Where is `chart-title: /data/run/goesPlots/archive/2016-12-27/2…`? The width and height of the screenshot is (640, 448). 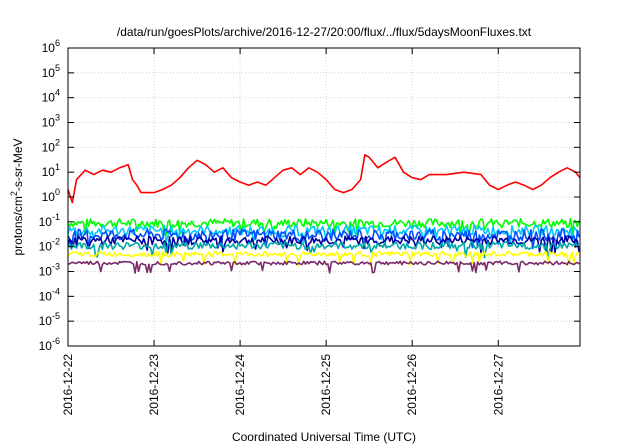
chart-title: /data/run/goesPlots/archive/2016-12-27/2… is located at coordinates (324, 32).